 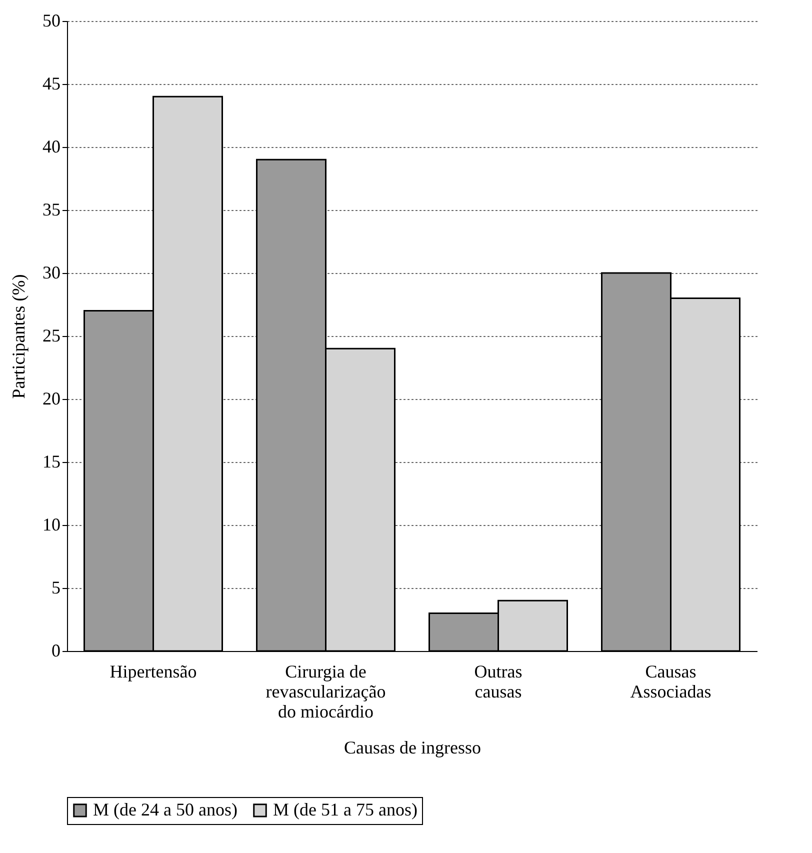 I want to click on x-tick-label: Hipertensão, so click(x=153, y=672).